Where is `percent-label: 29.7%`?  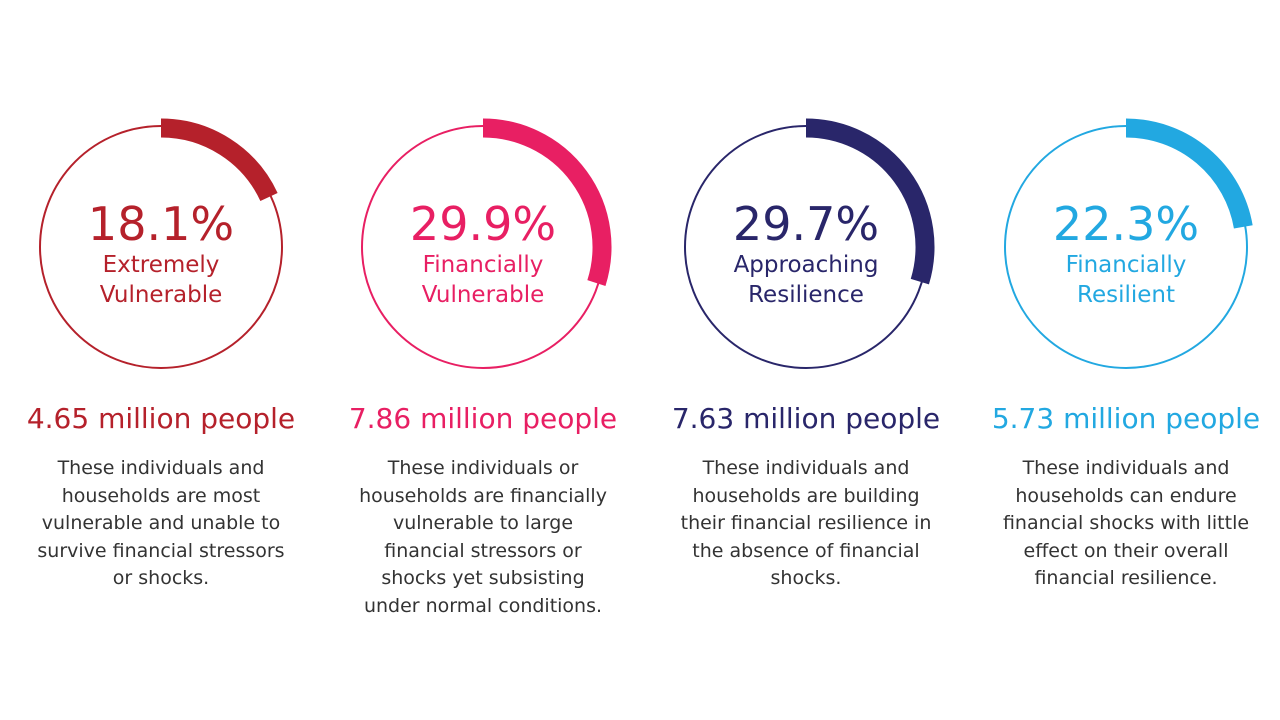
percent-label: 29.7% is located at coordinates (806, 224).